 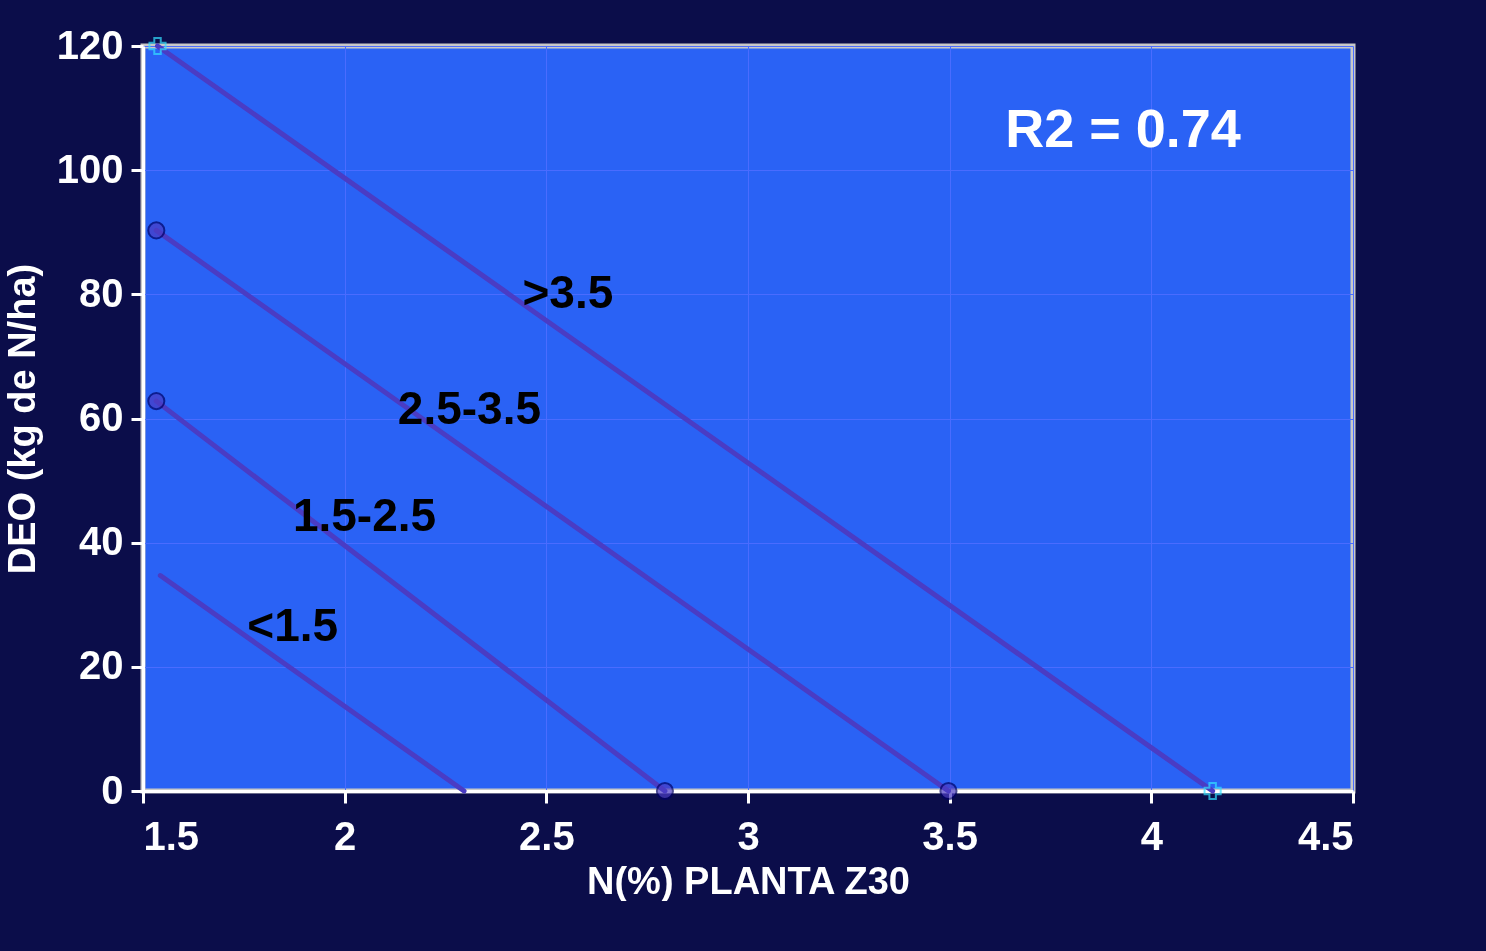 What do you see at coordinates (90, 44) in the screenshot?
I see `y-tick-label: 120` at bounding box center [90, 44].